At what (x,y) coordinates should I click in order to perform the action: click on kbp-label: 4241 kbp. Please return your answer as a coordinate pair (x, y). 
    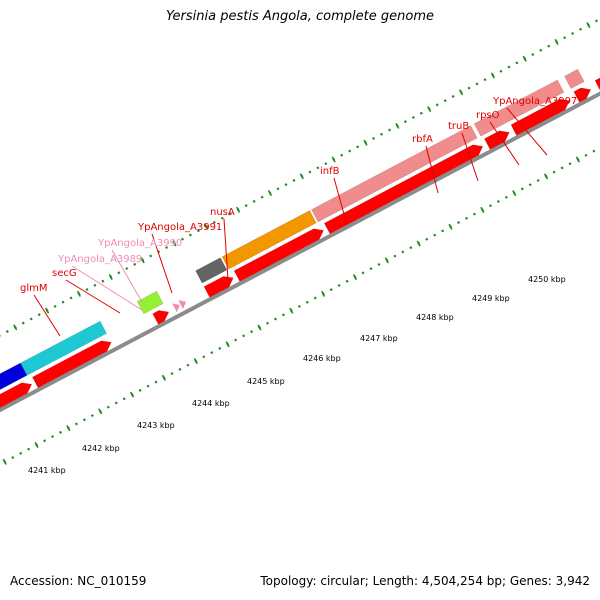
    Looking at the image, I should click on (47, 470).